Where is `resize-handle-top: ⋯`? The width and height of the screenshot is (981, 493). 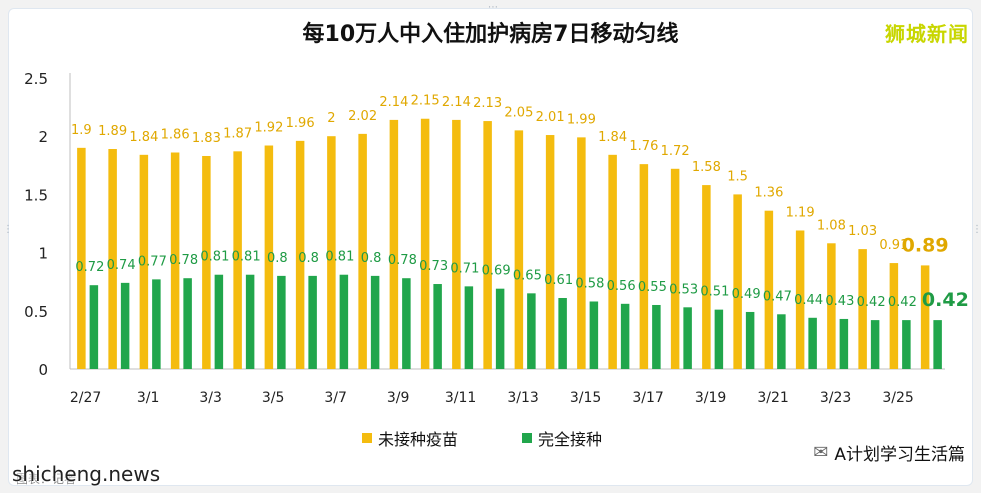
resize-handle-top: ⋯ is located at coordinates (493, 7).